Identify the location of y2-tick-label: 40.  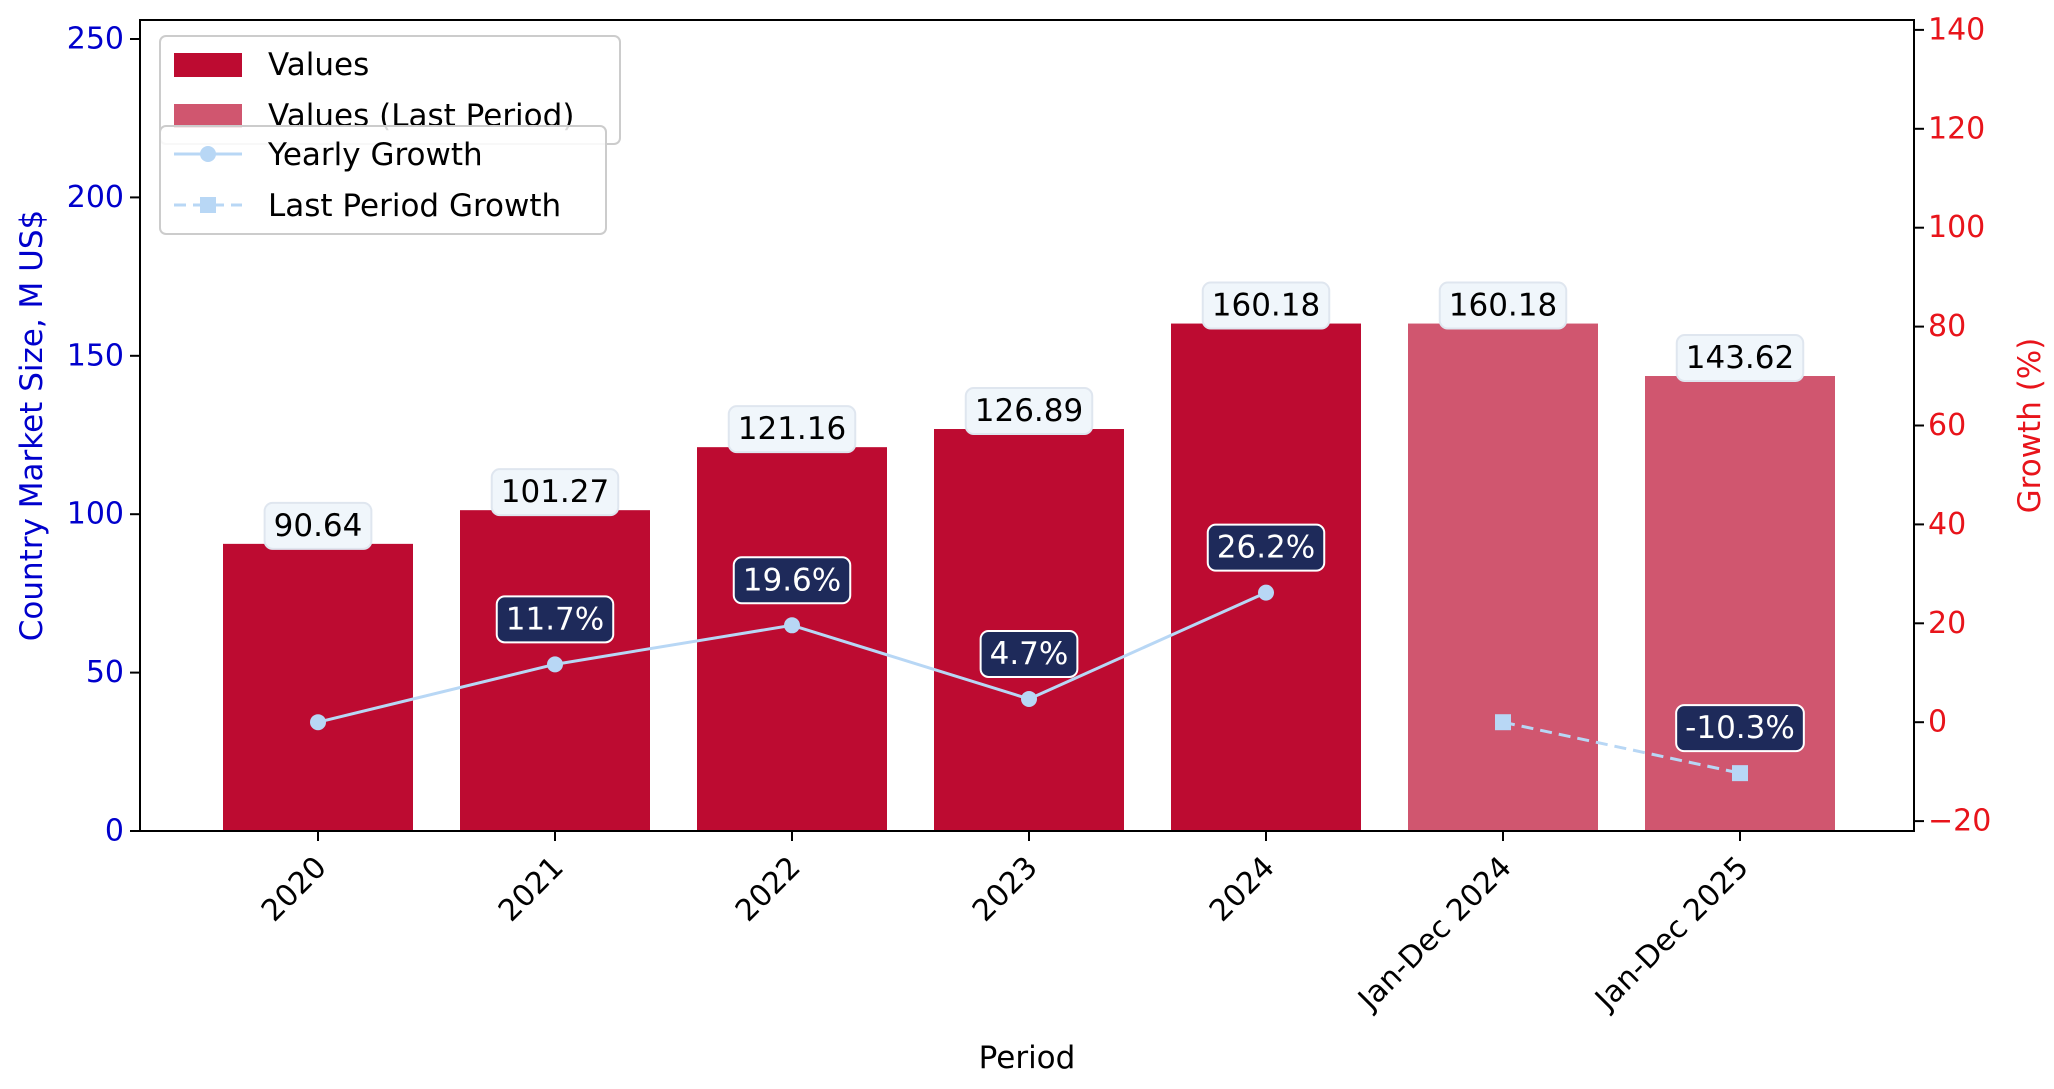
(1947, 524).